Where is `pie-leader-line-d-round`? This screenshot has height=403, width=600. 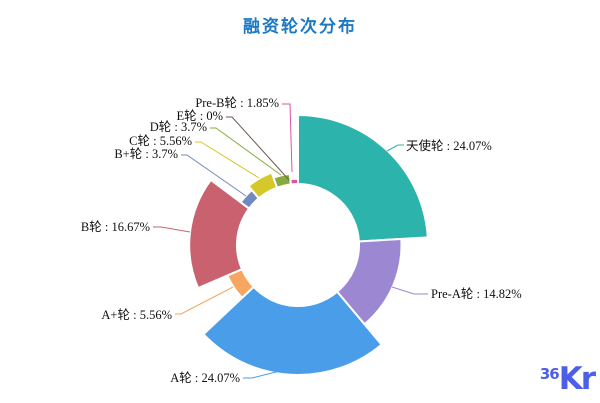
pie-leader-line-d-round is located at coordinates (246, 151).